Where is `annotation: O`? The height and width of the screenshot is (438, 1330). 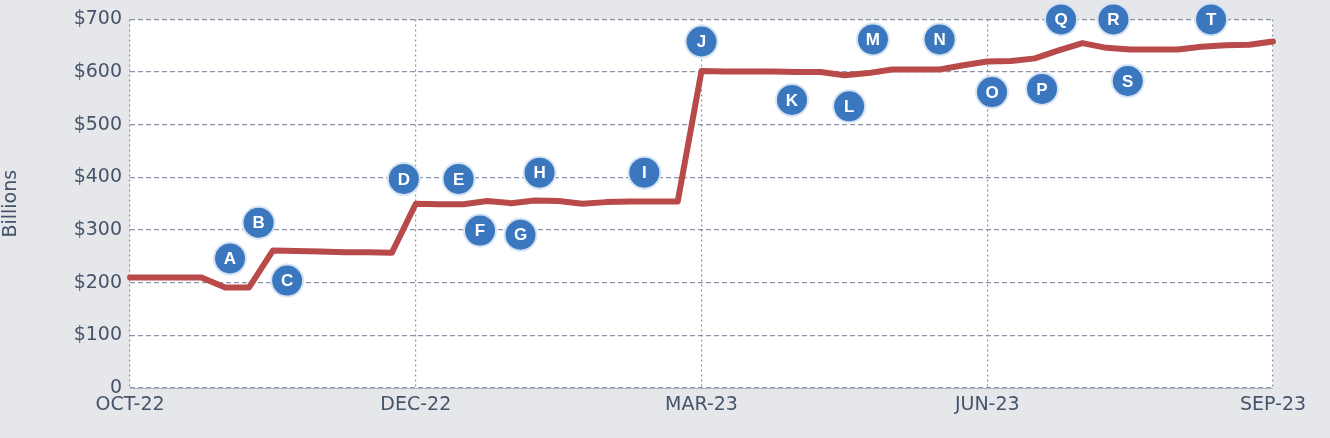 annotation: O is located at coordinates (992, 92).